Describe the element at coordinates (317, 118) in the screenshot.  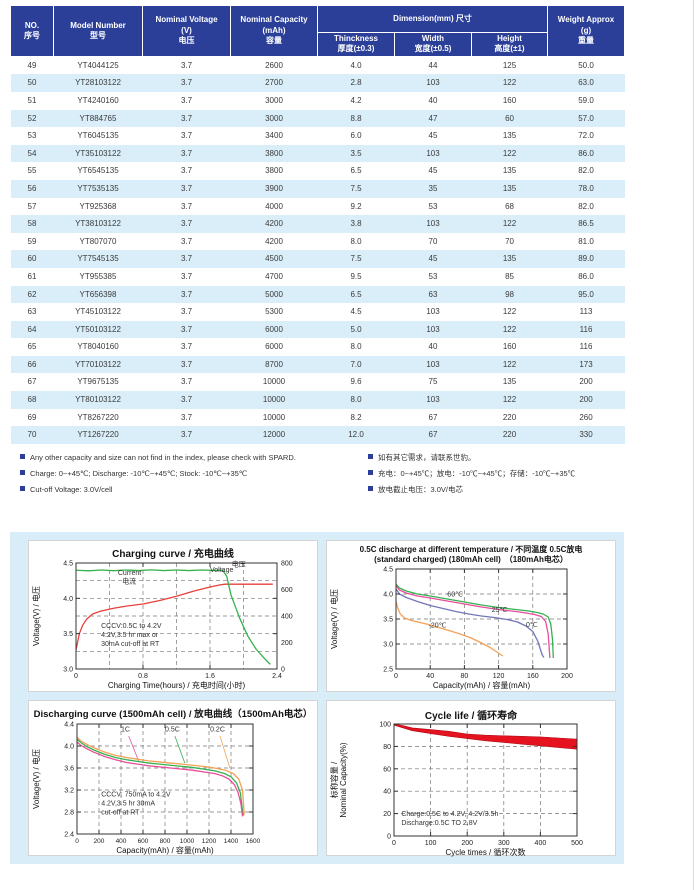
I see `table-row: 52 YT884765 3.7 3000 8.8 47 60 57.0` at that location.